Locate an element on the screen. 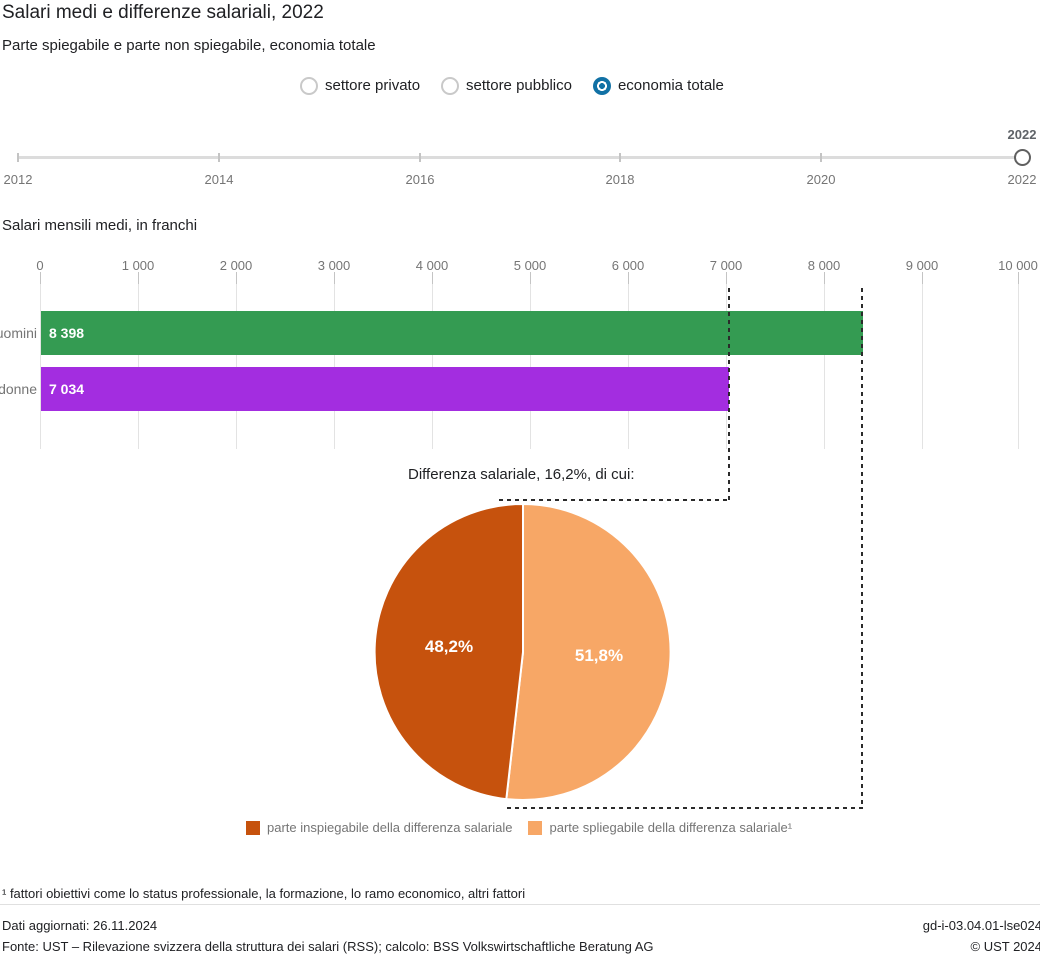 This screenshot has width=1040, height=961. x-axis-tick-label: 5 000 is located at coordinates (530, 265).